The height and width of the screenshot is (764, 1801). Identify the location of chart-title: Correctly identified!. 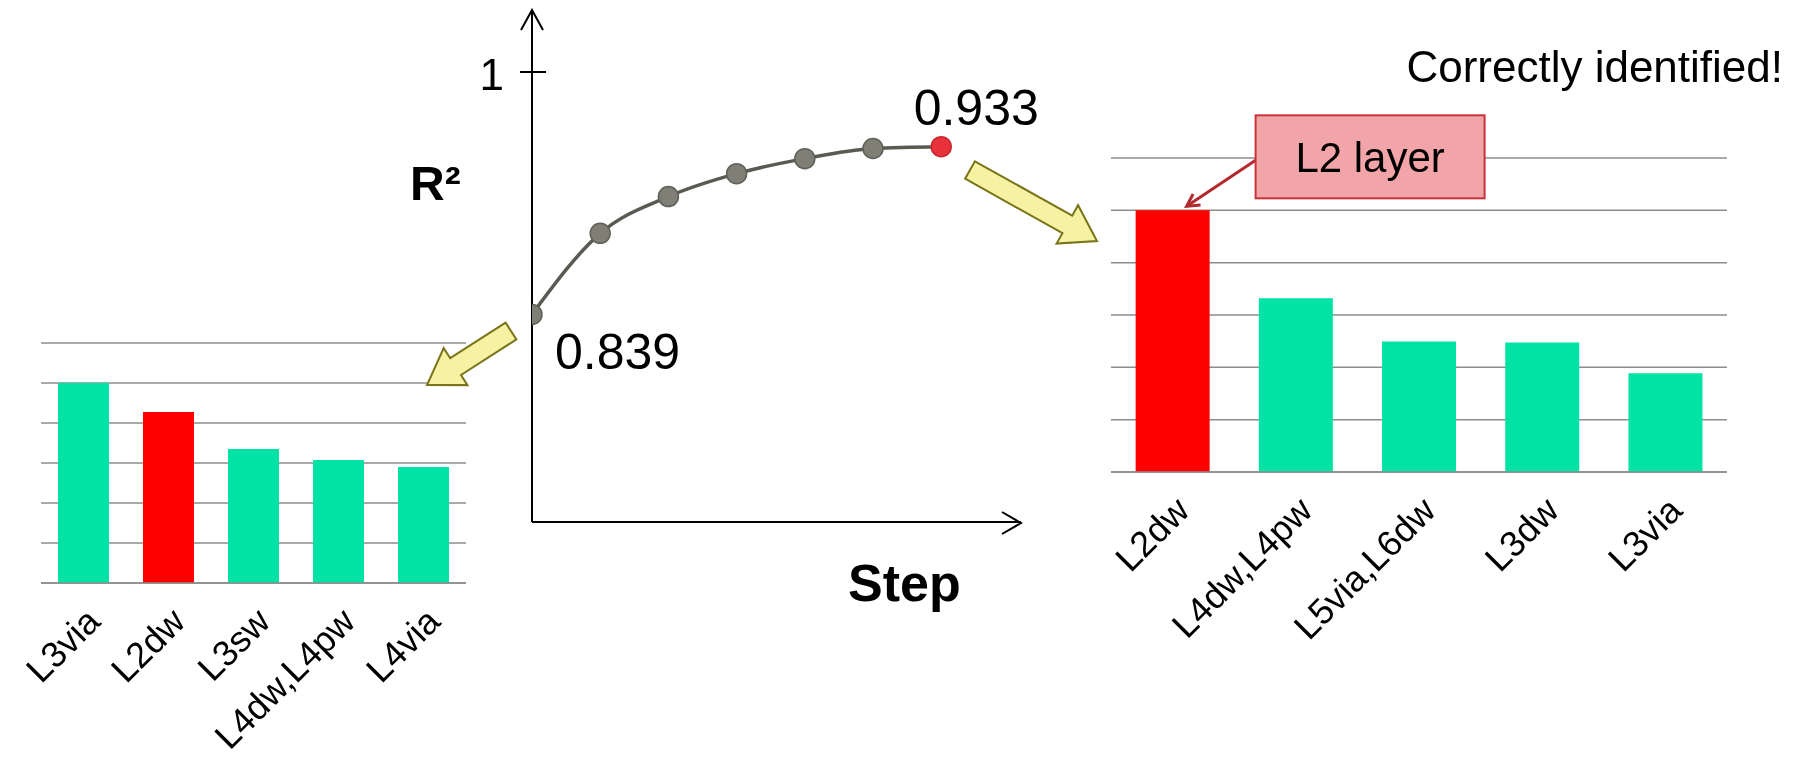
(1594, 67).